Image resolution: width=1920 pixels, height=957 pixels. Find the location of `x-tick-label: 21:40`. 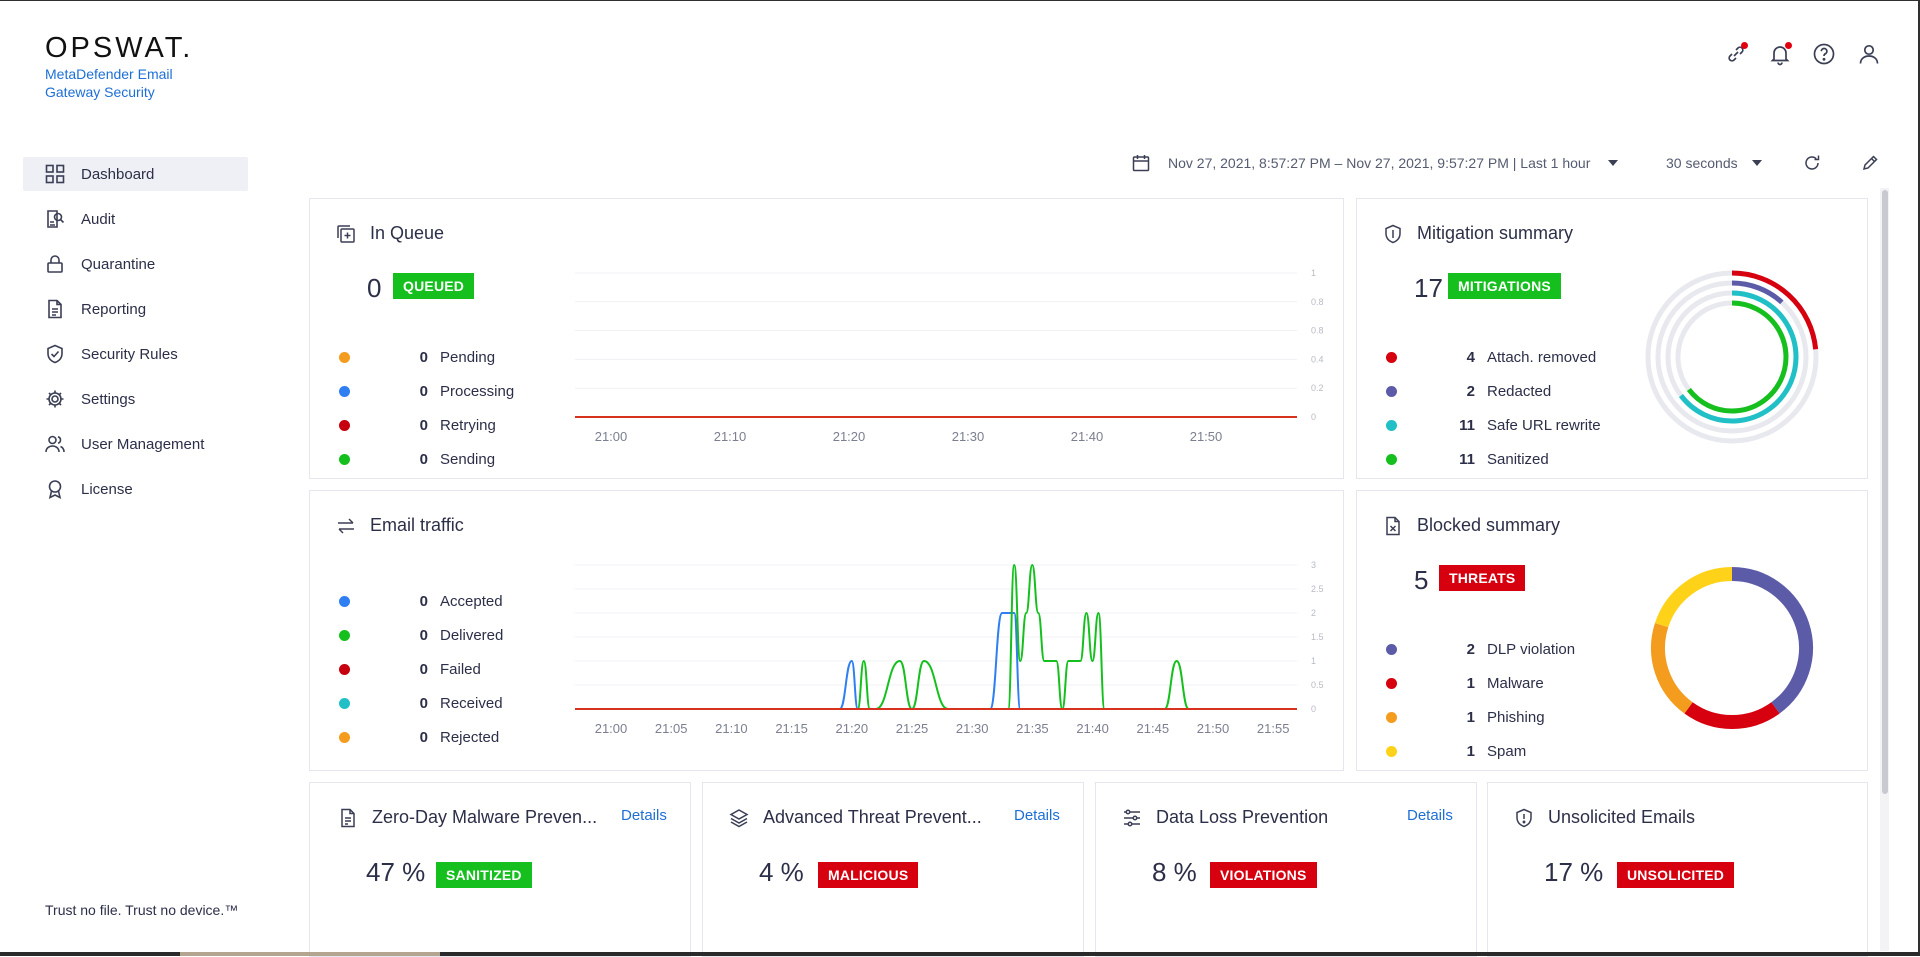

x-tick-label: 21:40 is located at coordinates (1092, 728).